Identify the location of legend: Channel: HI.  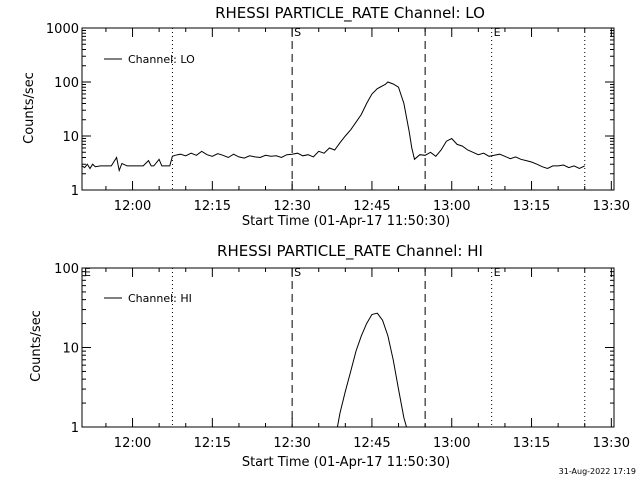
(148, 298).